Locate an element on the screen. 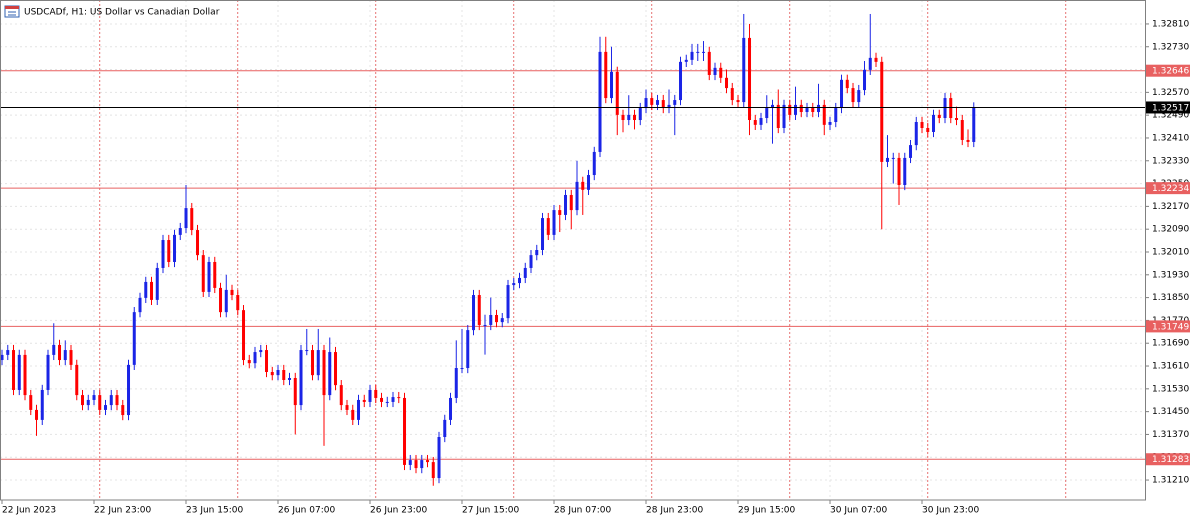  y-tick-label: 1.32810 is located at coordinates (1170, 24).